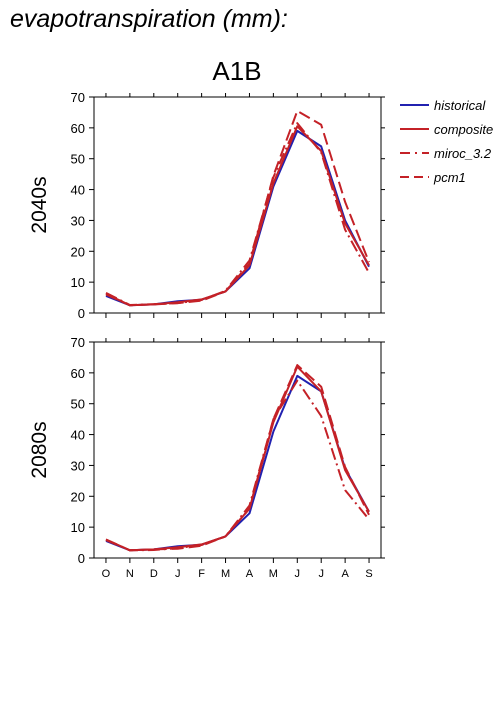  What do you see at coordinates (460, 105) in the screenshot?
I see `legend-label: historical` at bounding box center [460, 105].